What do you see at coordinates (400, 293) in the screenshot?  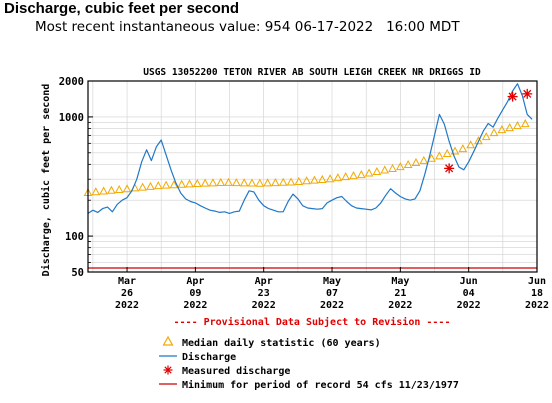 I see `x-tick-day: 21` at bounding box center [400, 293].